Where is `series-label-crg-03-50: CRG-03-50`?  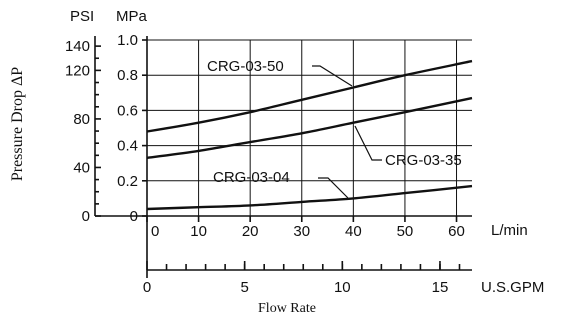 series-label-crg-03-50: CRG-03-50 is located at coordinates (245, 66).